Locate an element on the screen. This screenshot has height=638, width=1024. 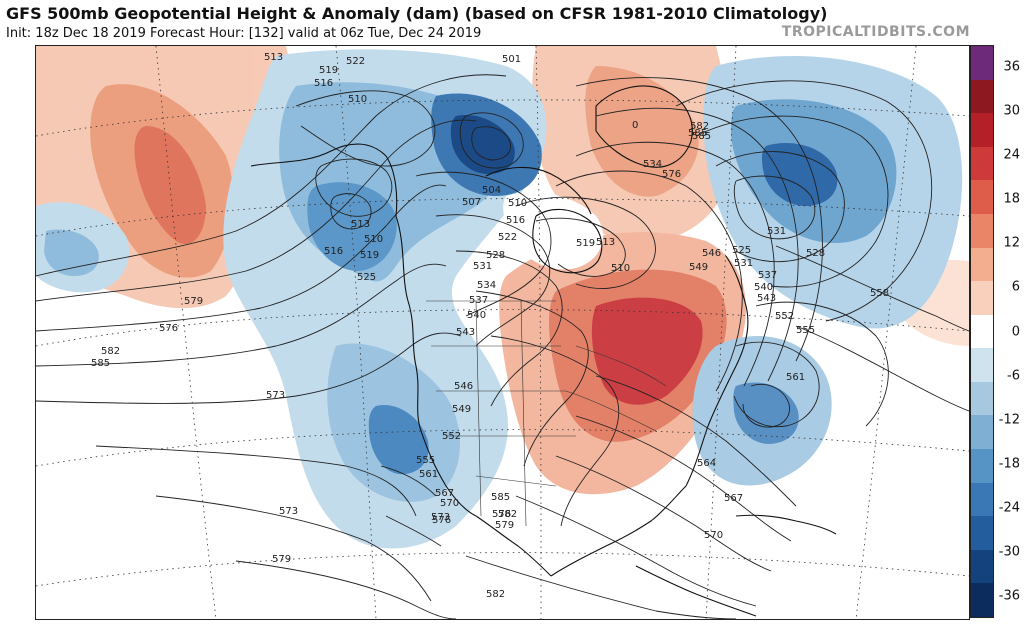
contour-label: 561 is located at coordinates (795, 377).